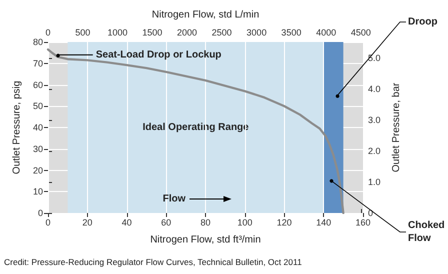 This screenshot has width=448, height=274. What do you see at coordinates (206, 15) in the screenshot?
I see `x2-axis-title: Nitrogen Flow, std L/min` at bounding box center [206, 15].